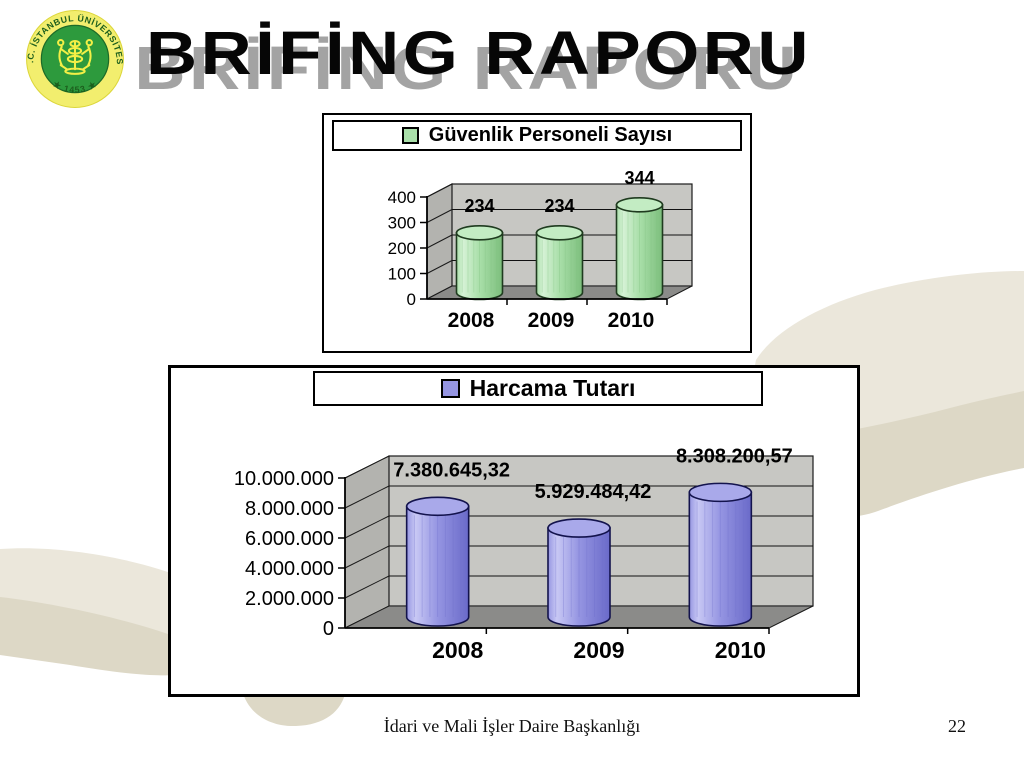 This screenshot has width=1024, height=768. I want to click on legend-label: Harcama Tutarı, so click(552, 388).